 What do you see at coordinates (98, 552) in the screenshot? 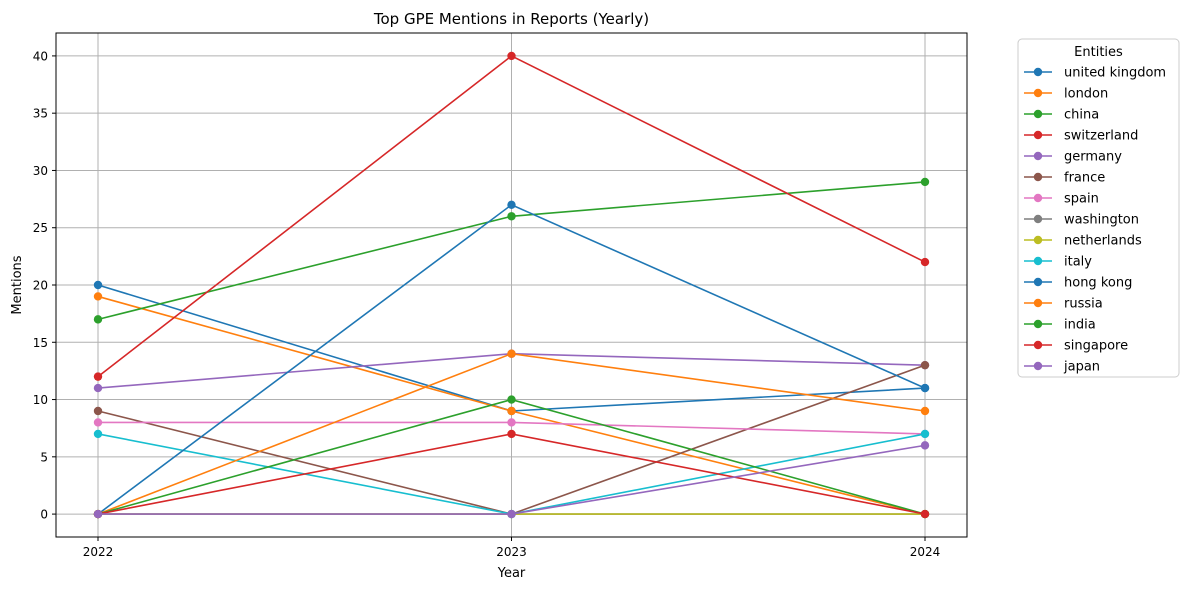
I see `x-tick-label: 2022` at bounding box center [98, 552].